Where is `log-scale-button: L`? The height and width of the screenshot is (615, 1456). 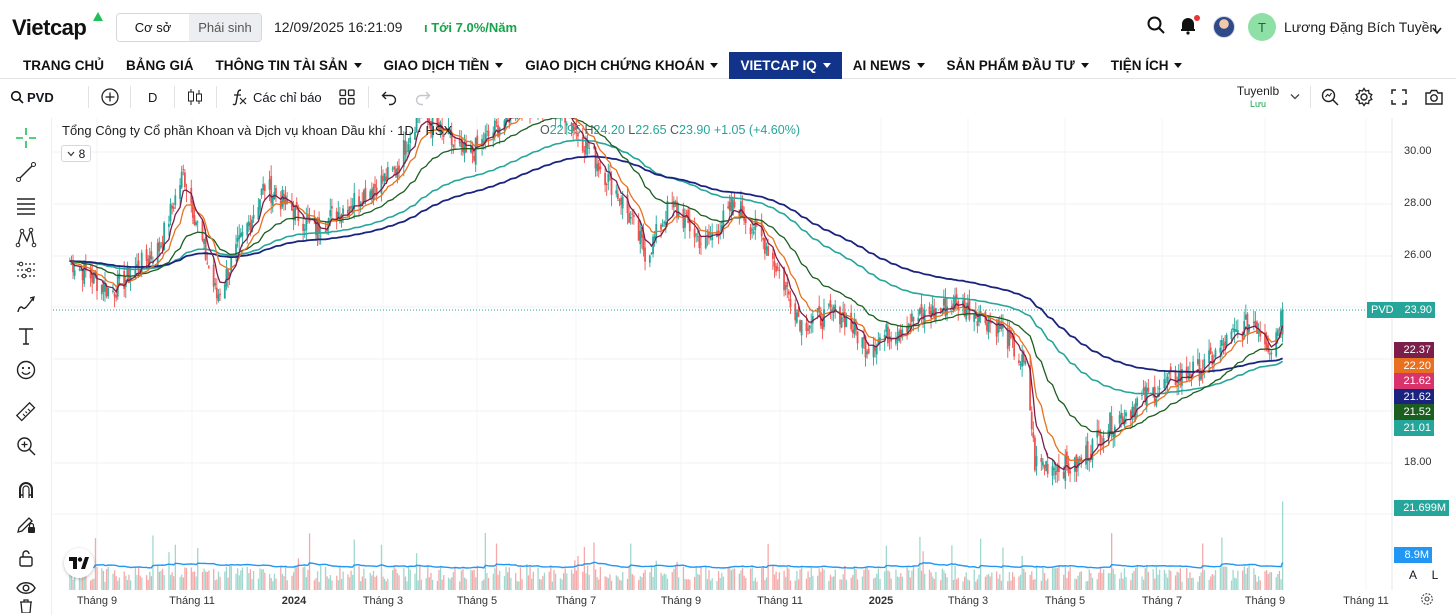 log-scale-button: L is located at coordinates (1435, 575).